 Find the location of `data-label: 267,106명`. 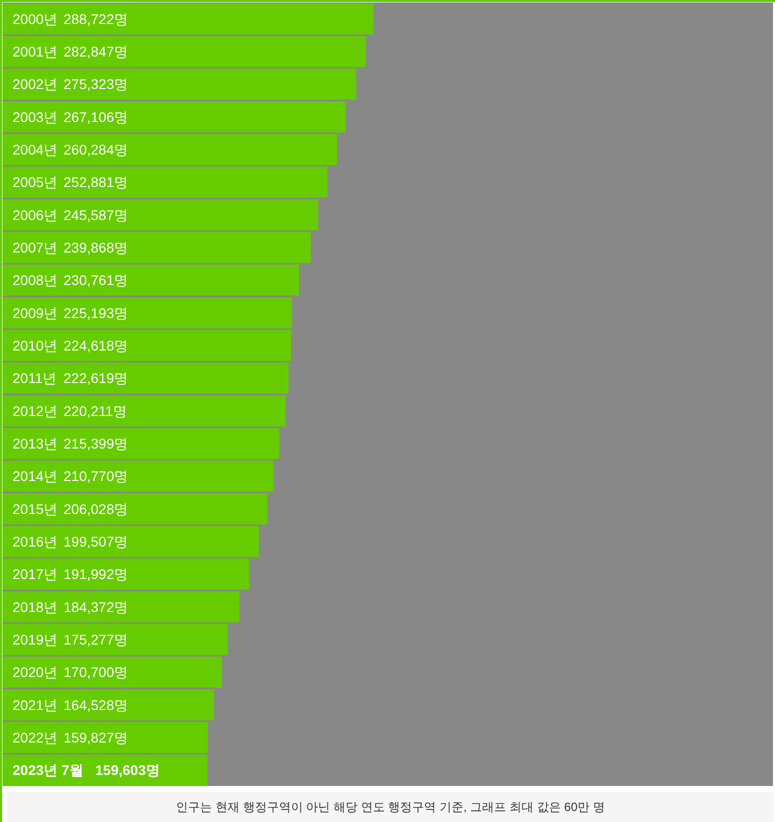

data-label: 267,106명 is located at coordinates (96, 116).